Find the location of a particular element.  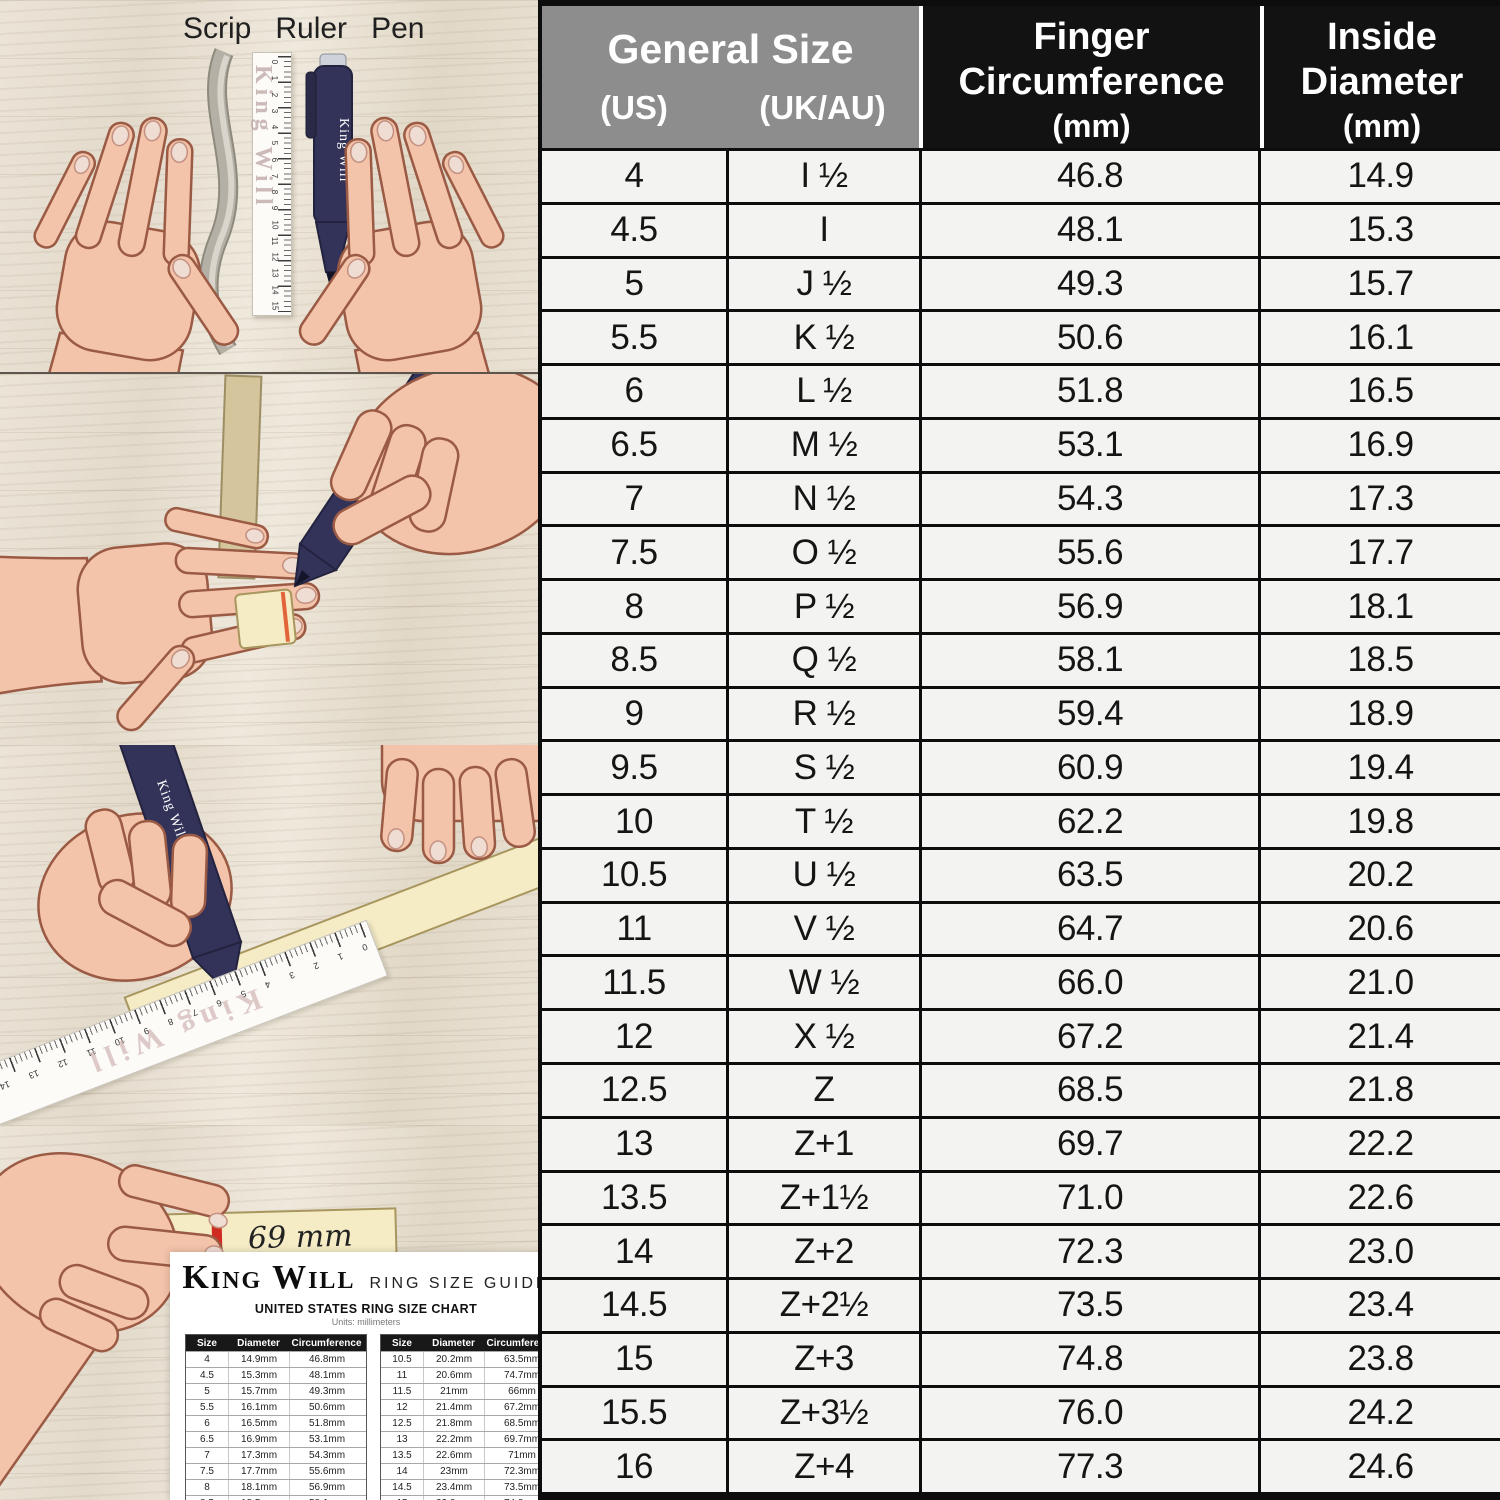

table-cell: 5 is located at coordinates (207, 1391).